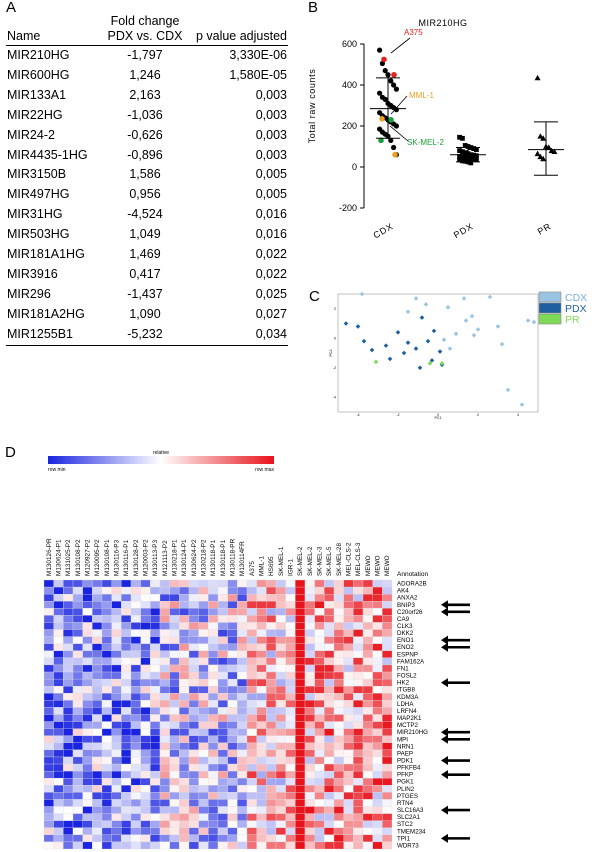 The height and width of the screenshot is (852, 600). Describe the element at coordinates (271, 174) in the screenshot. I see `p-value-cell: 0,005` at that location.